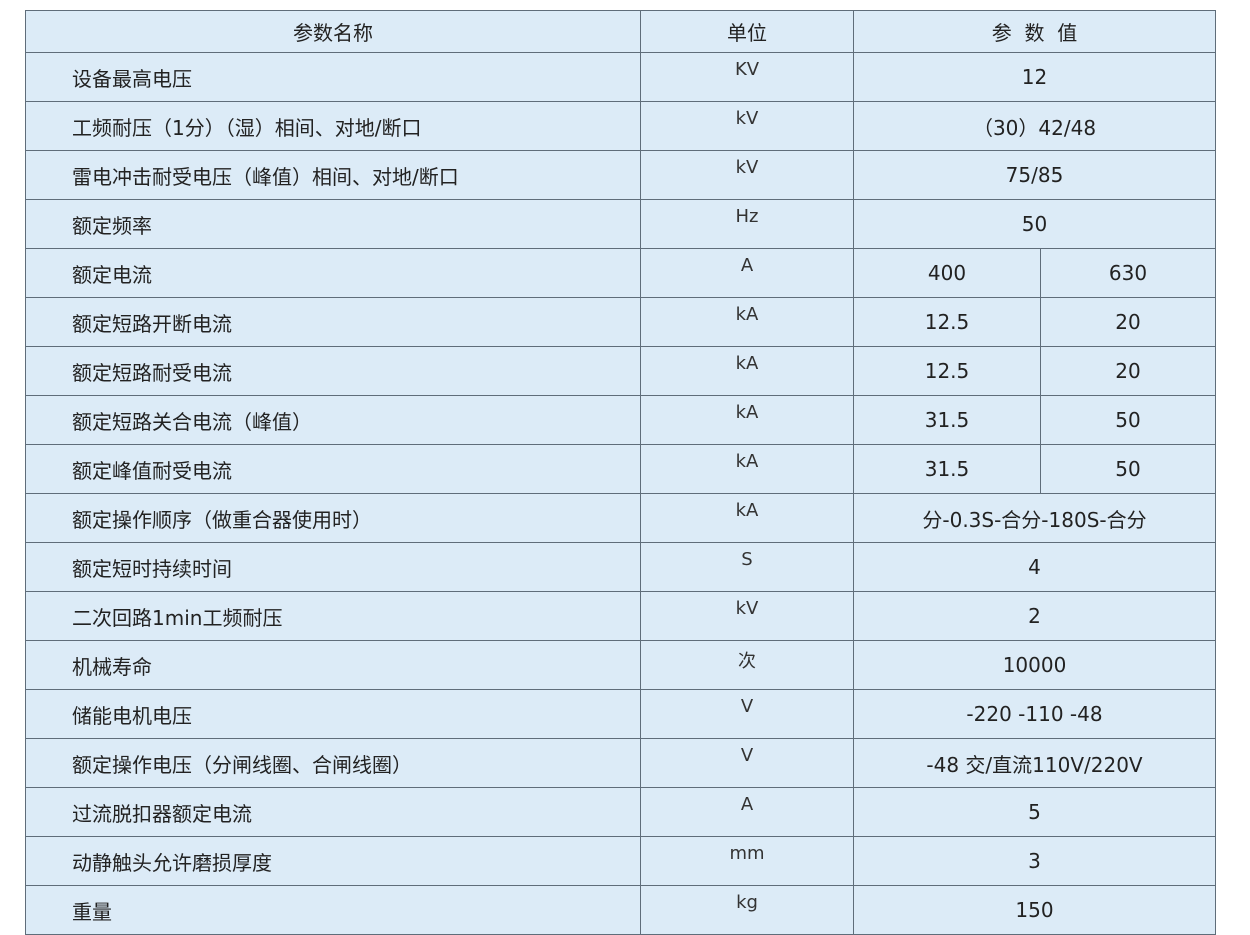  Describe the element at coordinates (747, 665) in the screenshot. I see `param-unit: 次` at that location.